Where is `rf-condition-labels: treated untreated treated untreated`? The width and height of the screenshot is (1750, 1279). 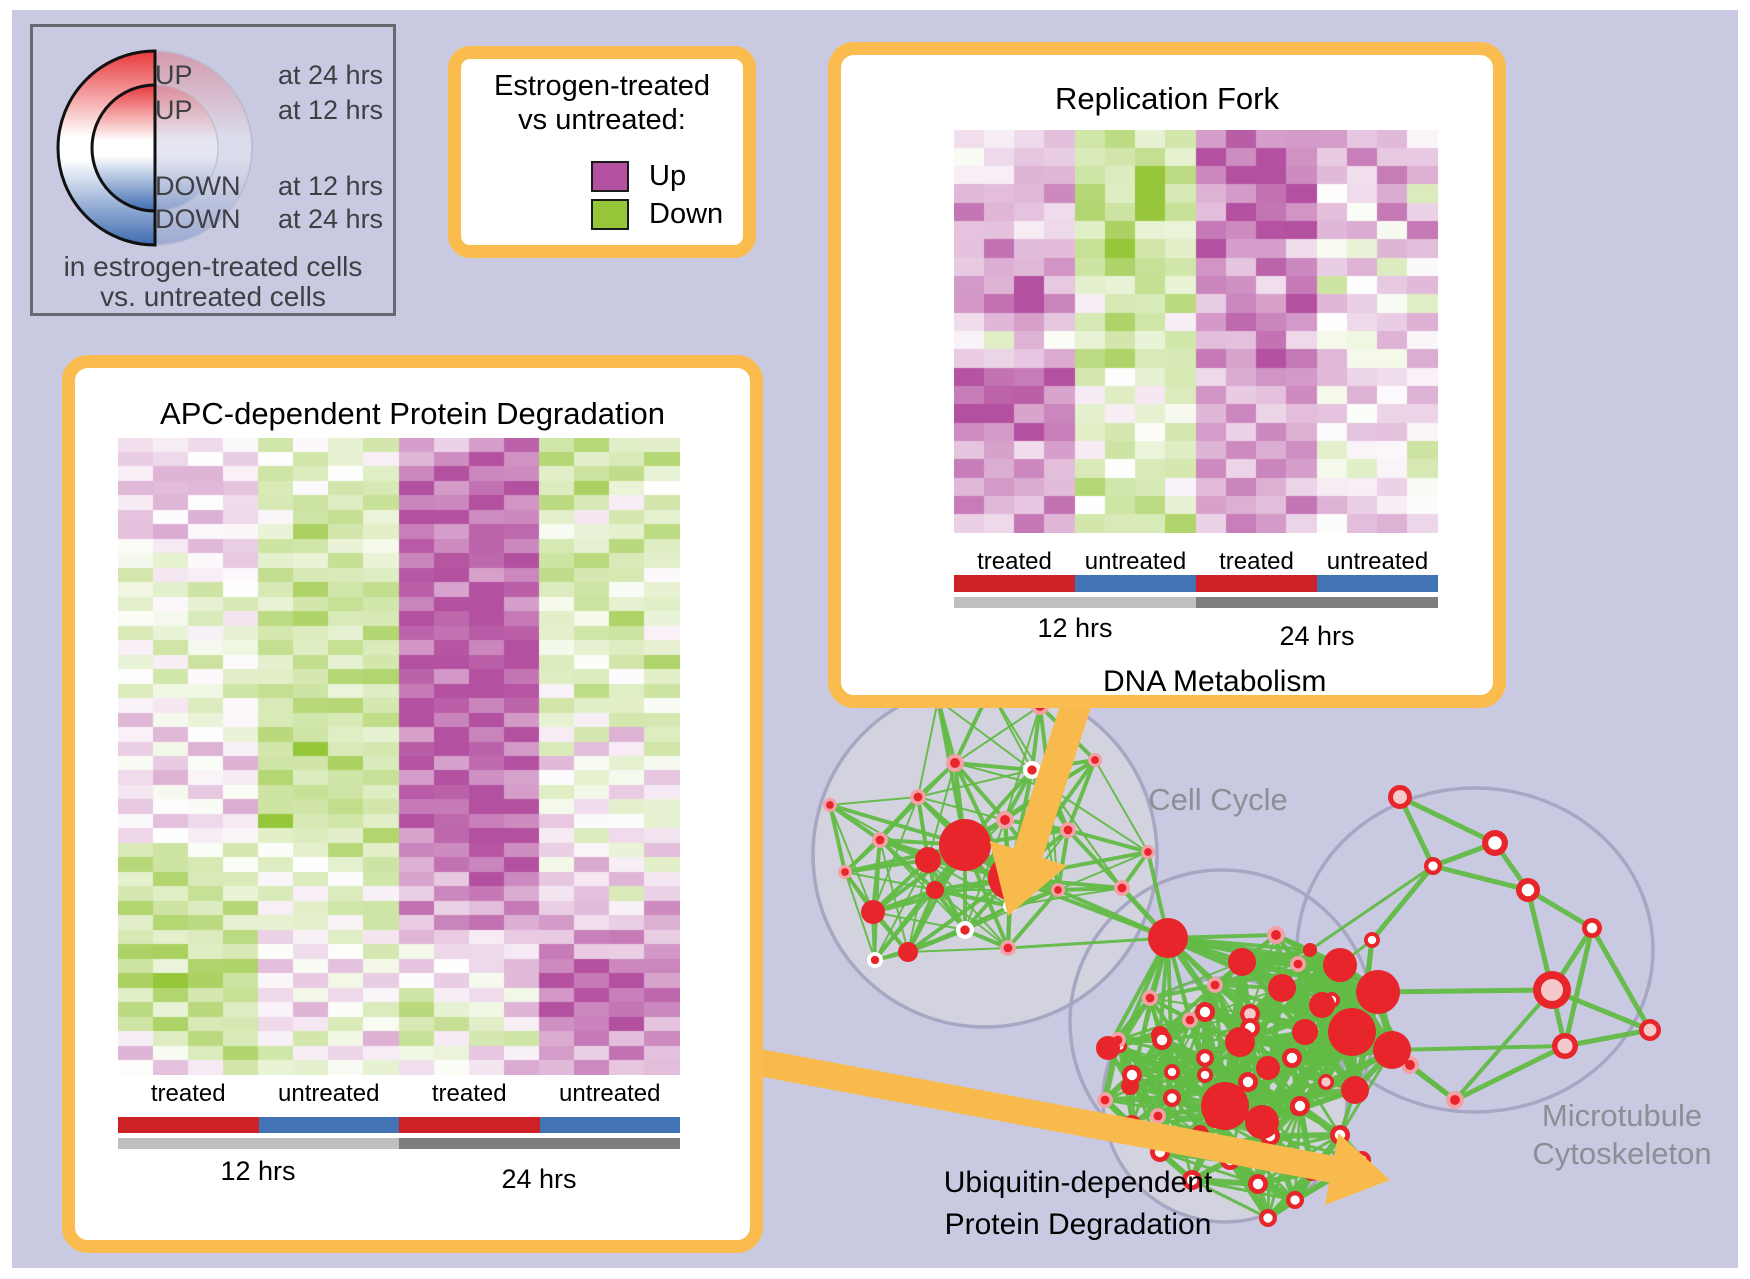
rf-condition-labels: treated untreated treated untreated is located at coordinates (1196, 562).